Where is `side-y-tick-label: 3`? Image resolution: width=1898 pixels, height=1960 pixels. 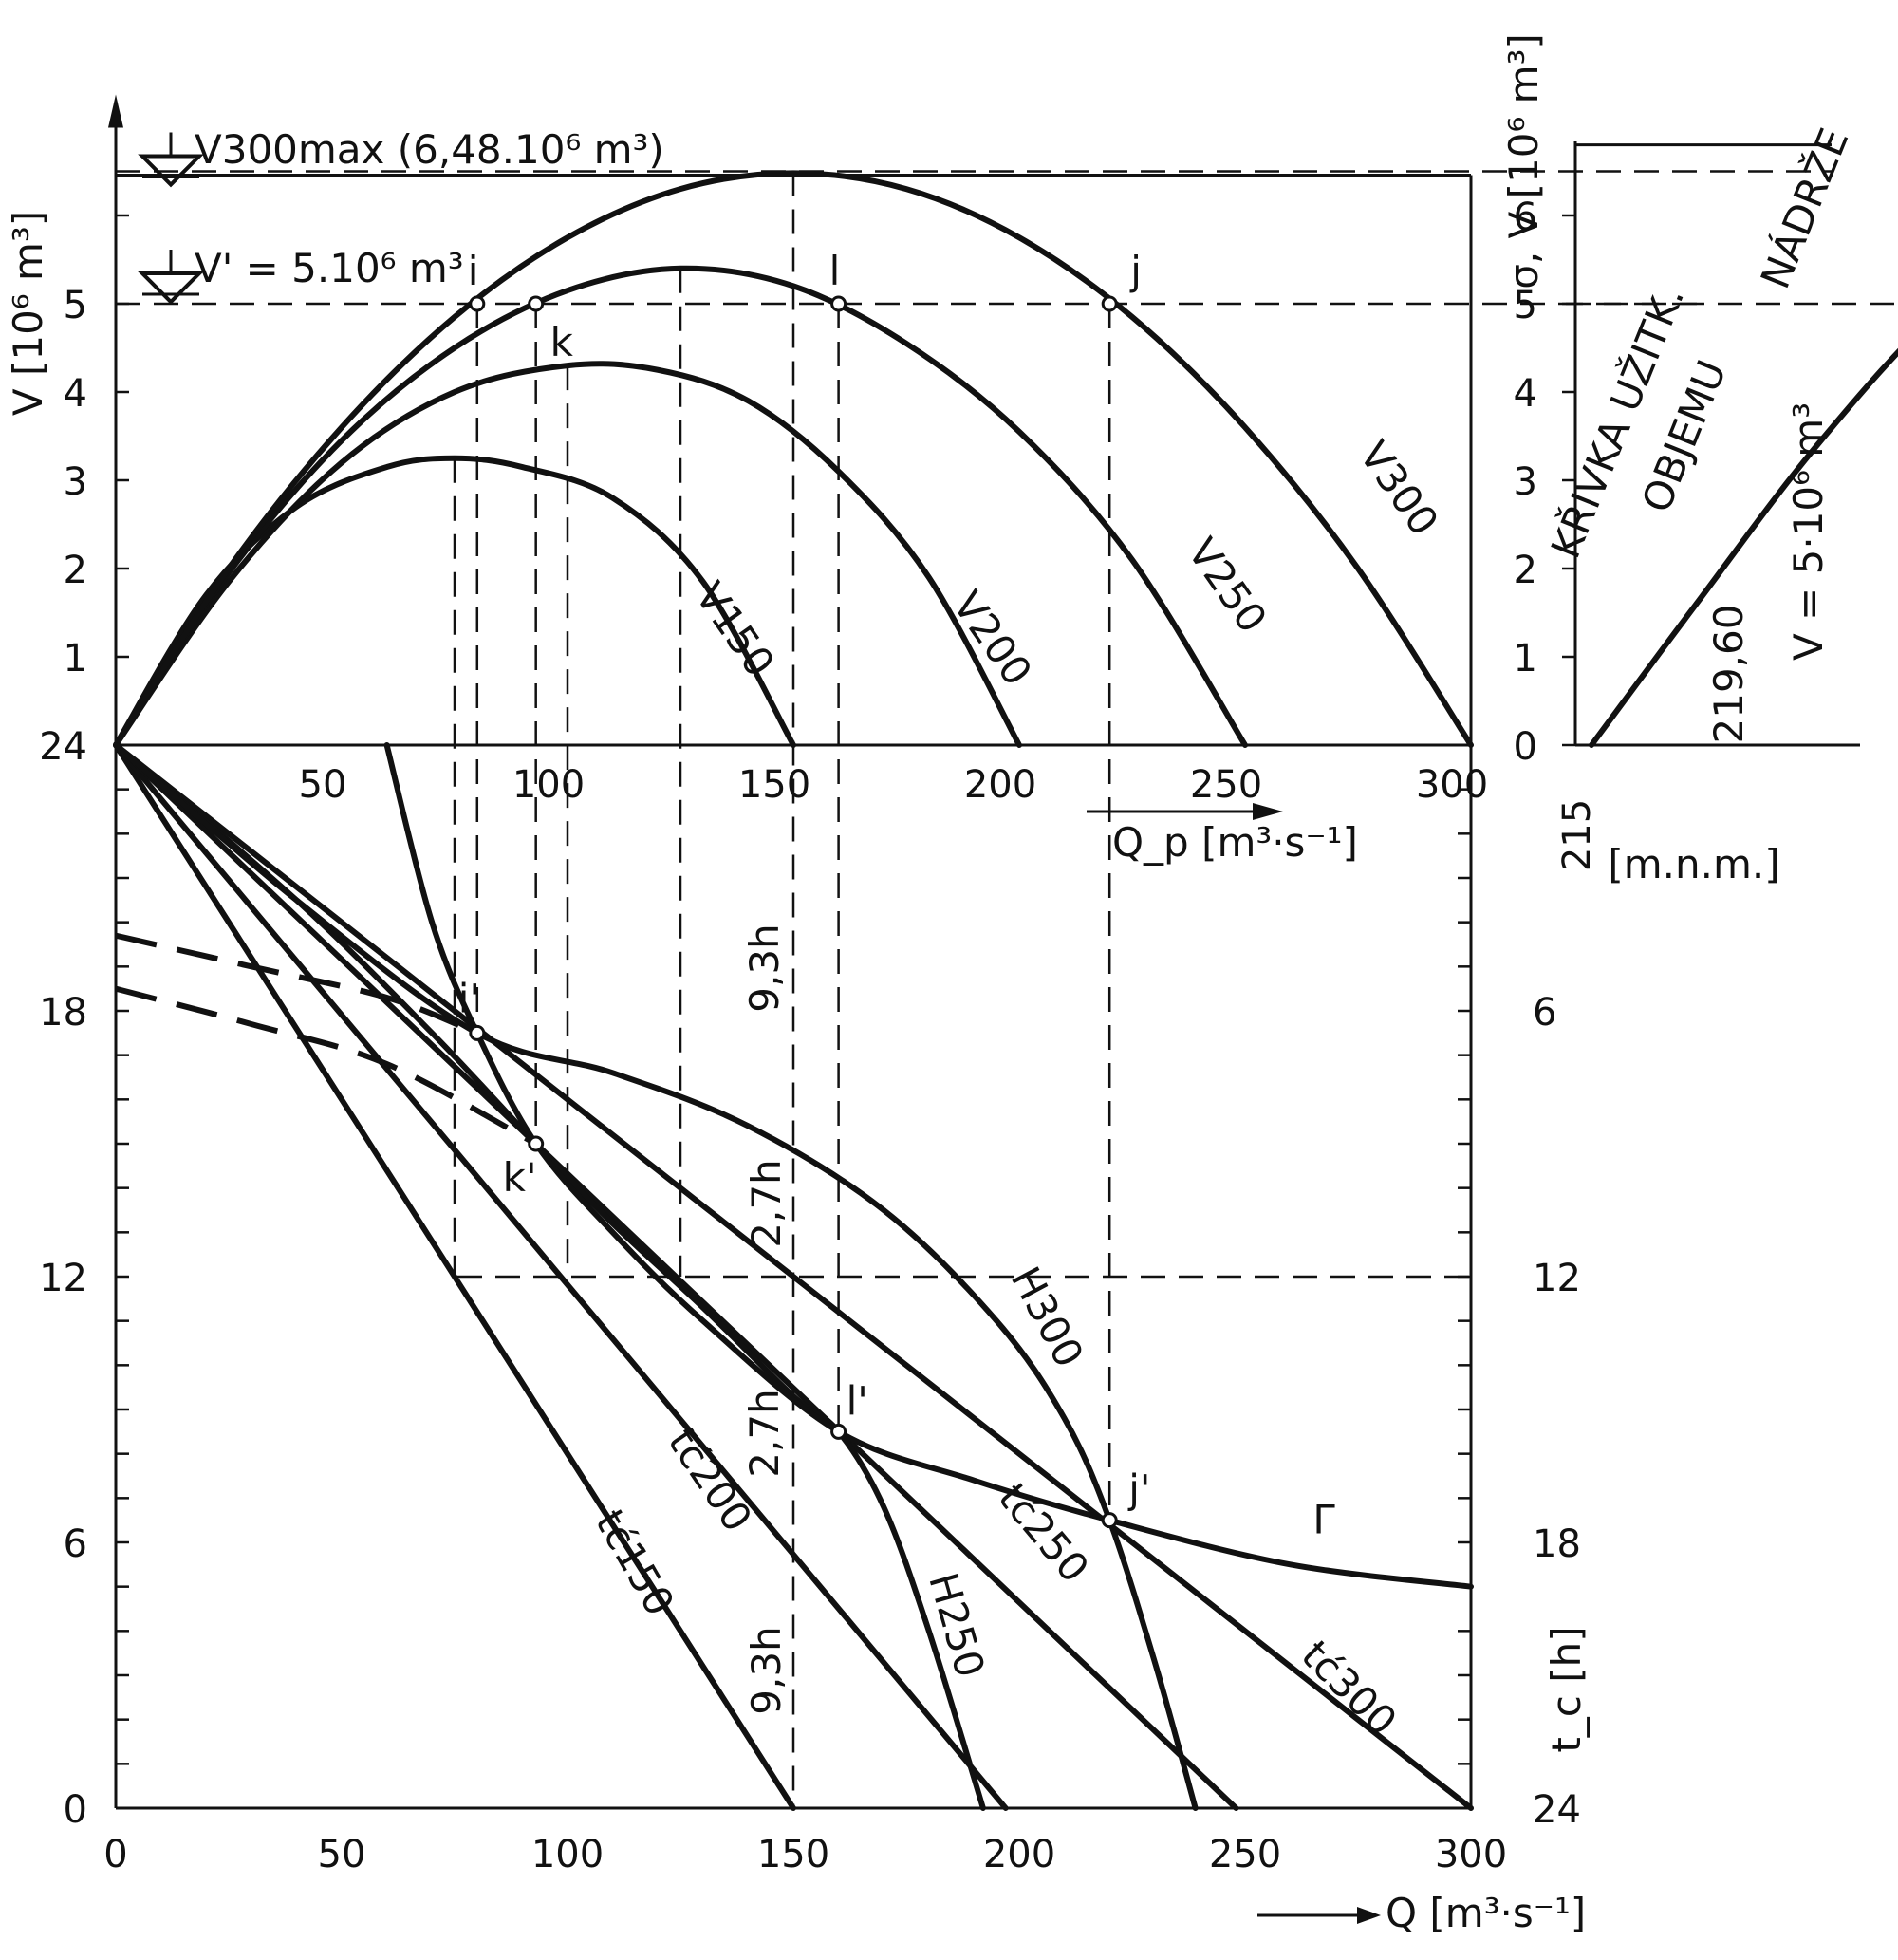
side-y-tick-label: 3 is located at coordinates (1525, 482).